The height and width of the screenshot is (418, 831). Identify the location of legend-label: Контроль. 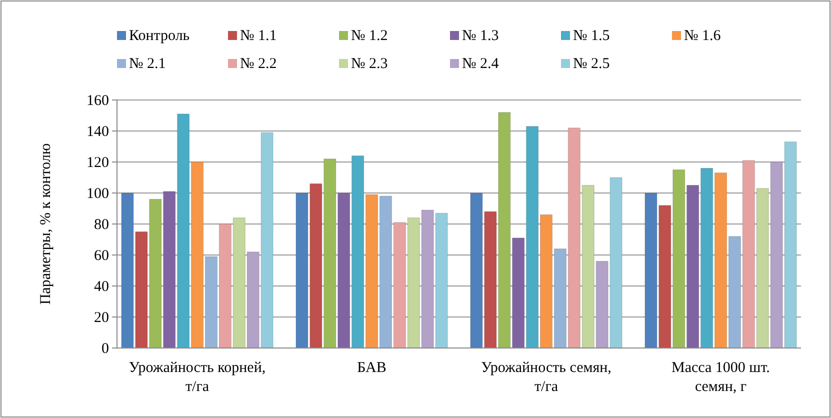
(159, 36).